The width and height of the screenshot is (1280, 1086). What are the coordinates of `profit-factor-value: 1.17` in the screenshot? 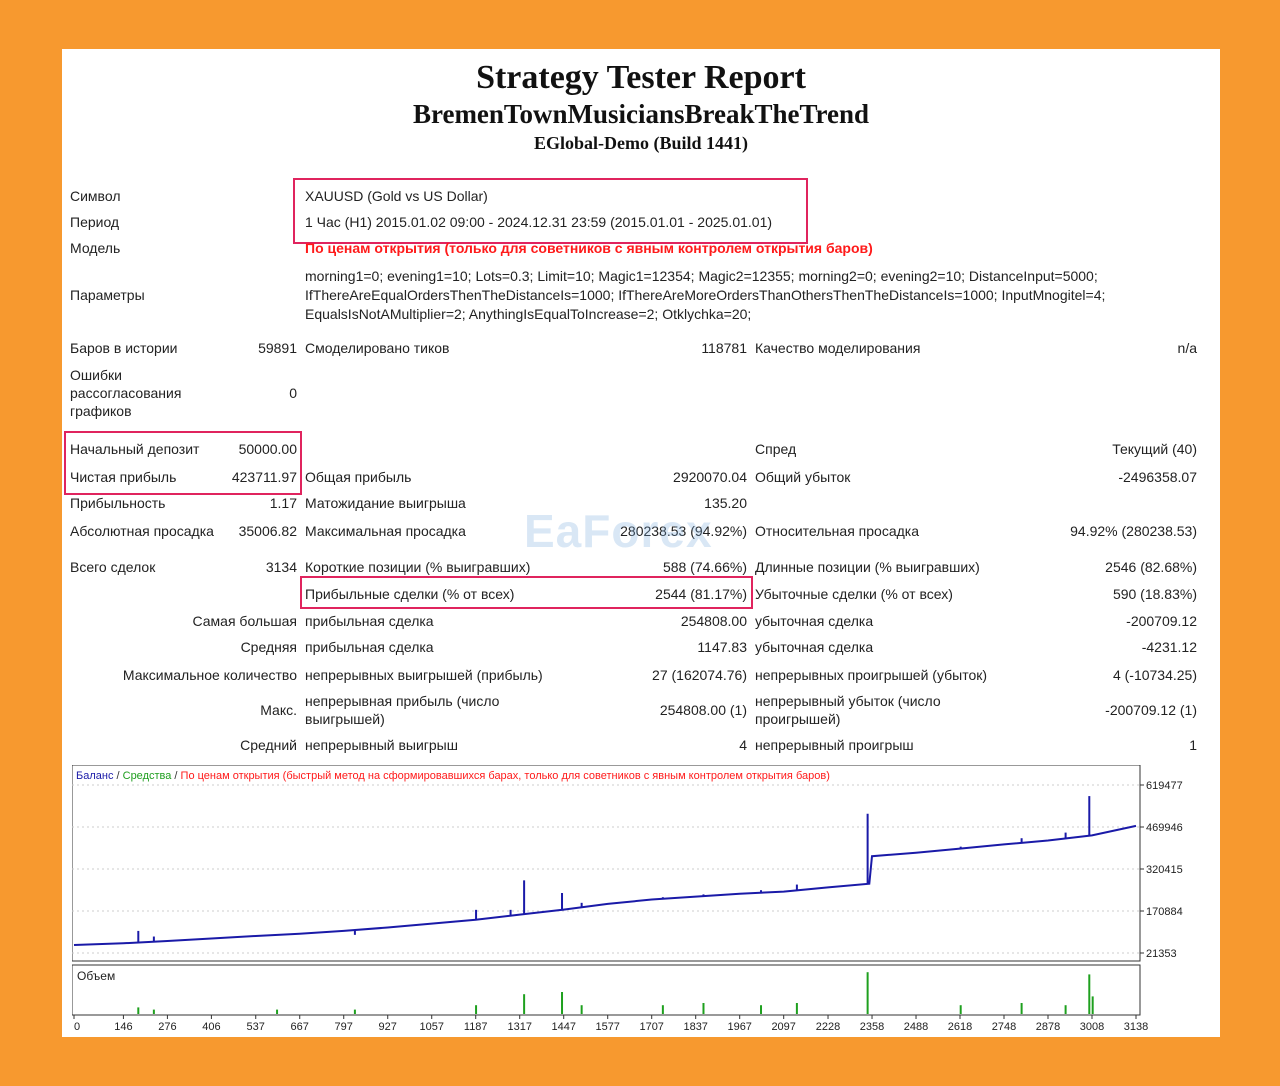 It's located at (283, 503).